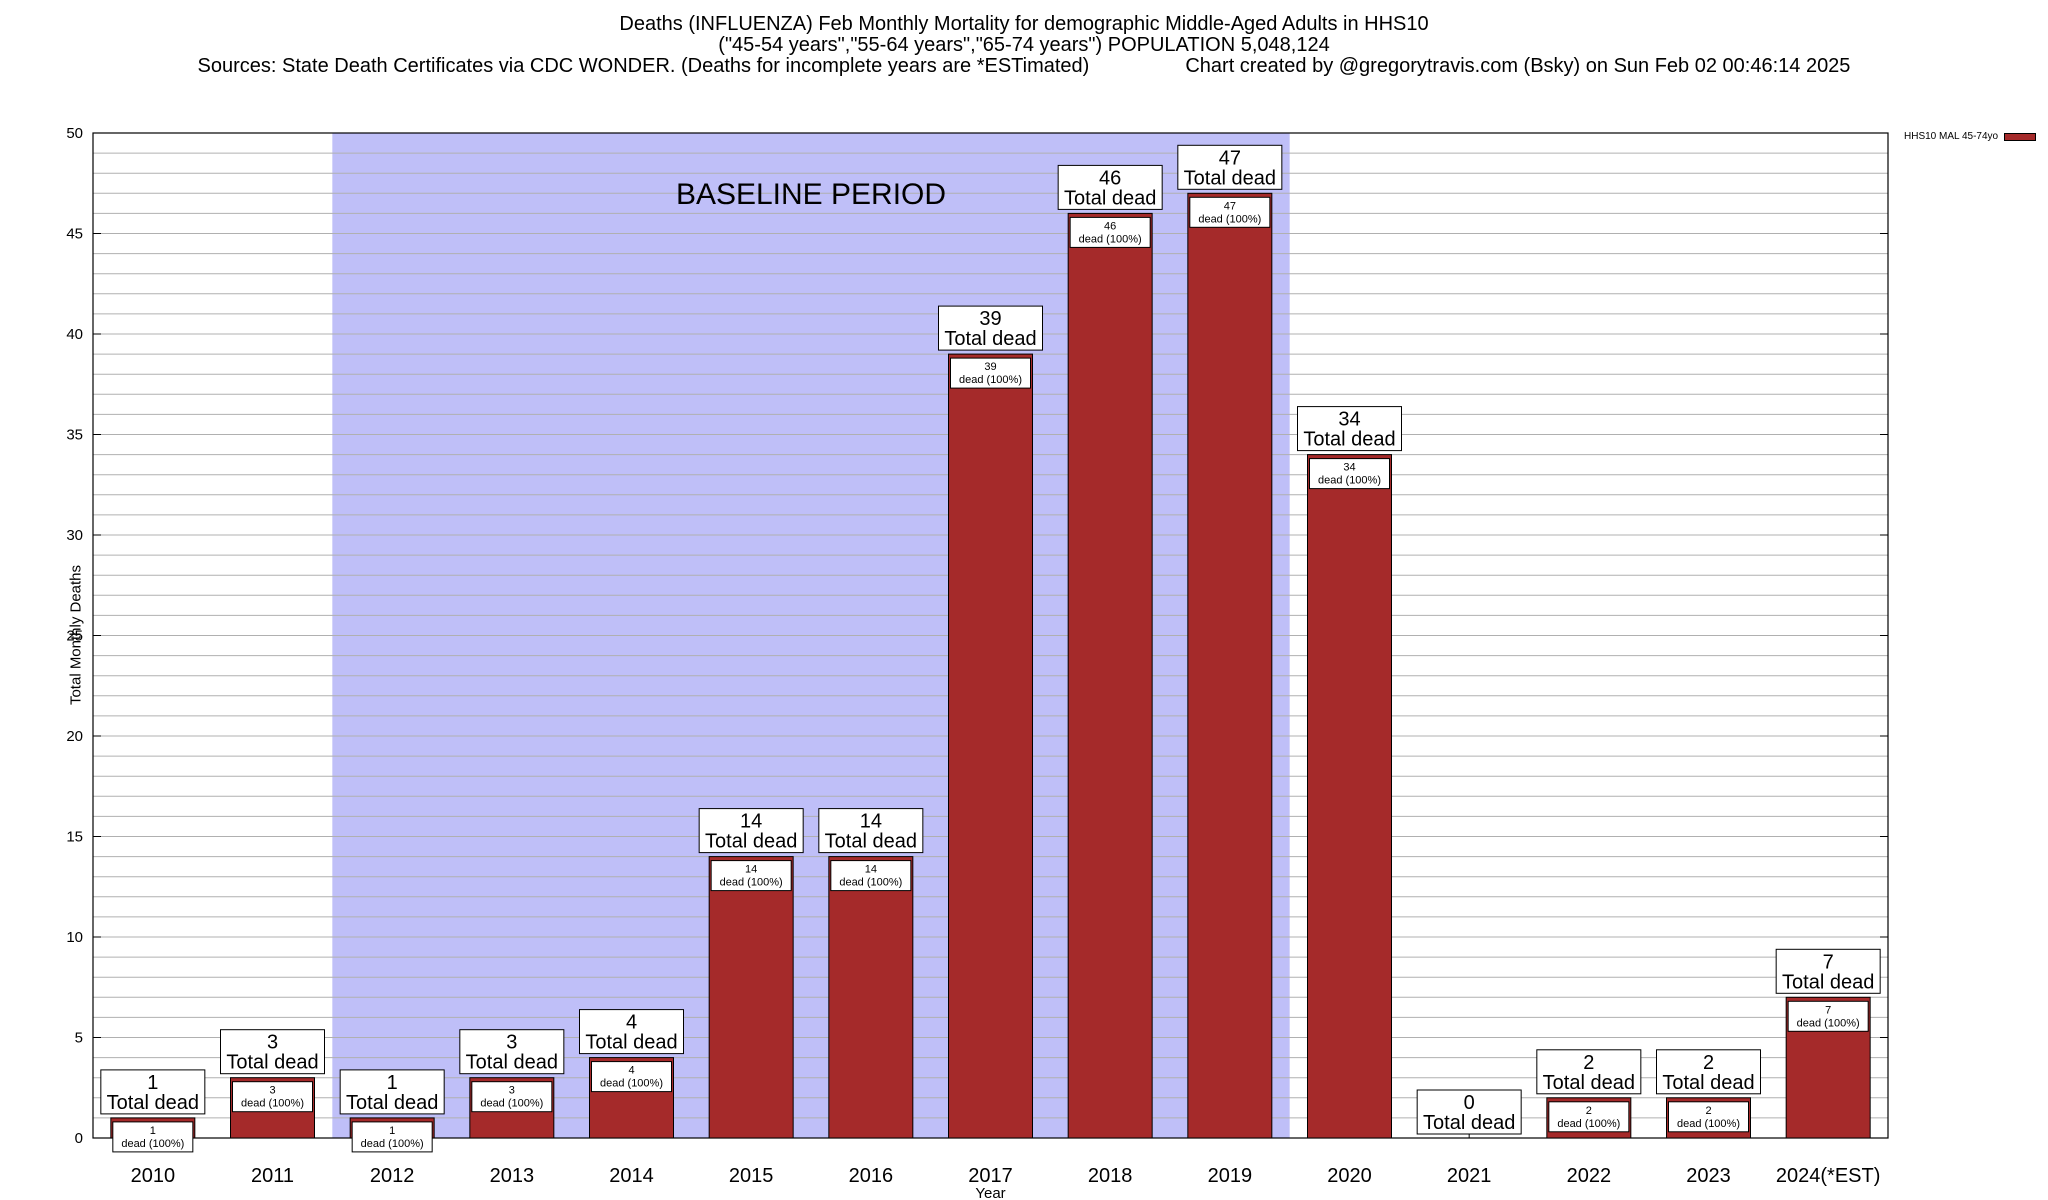  Describe the element at coordinates (751, 870) in the screenshot. I see `bar-inner-value: 14` at that location.